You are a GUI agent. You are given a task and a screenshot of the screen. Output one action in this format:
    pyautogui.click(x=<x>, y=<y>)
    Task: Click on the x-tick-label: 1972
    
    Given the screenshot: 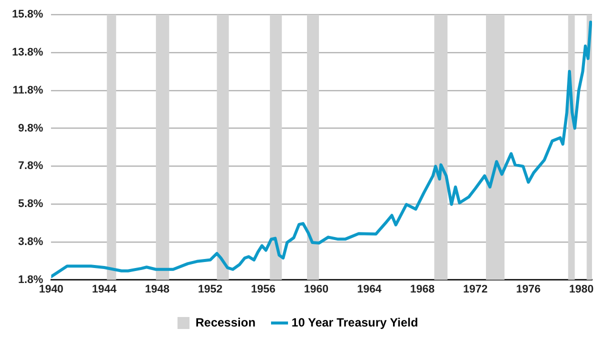 What is the action you would take?
    pyautogui.click(x=475, y=289)
    